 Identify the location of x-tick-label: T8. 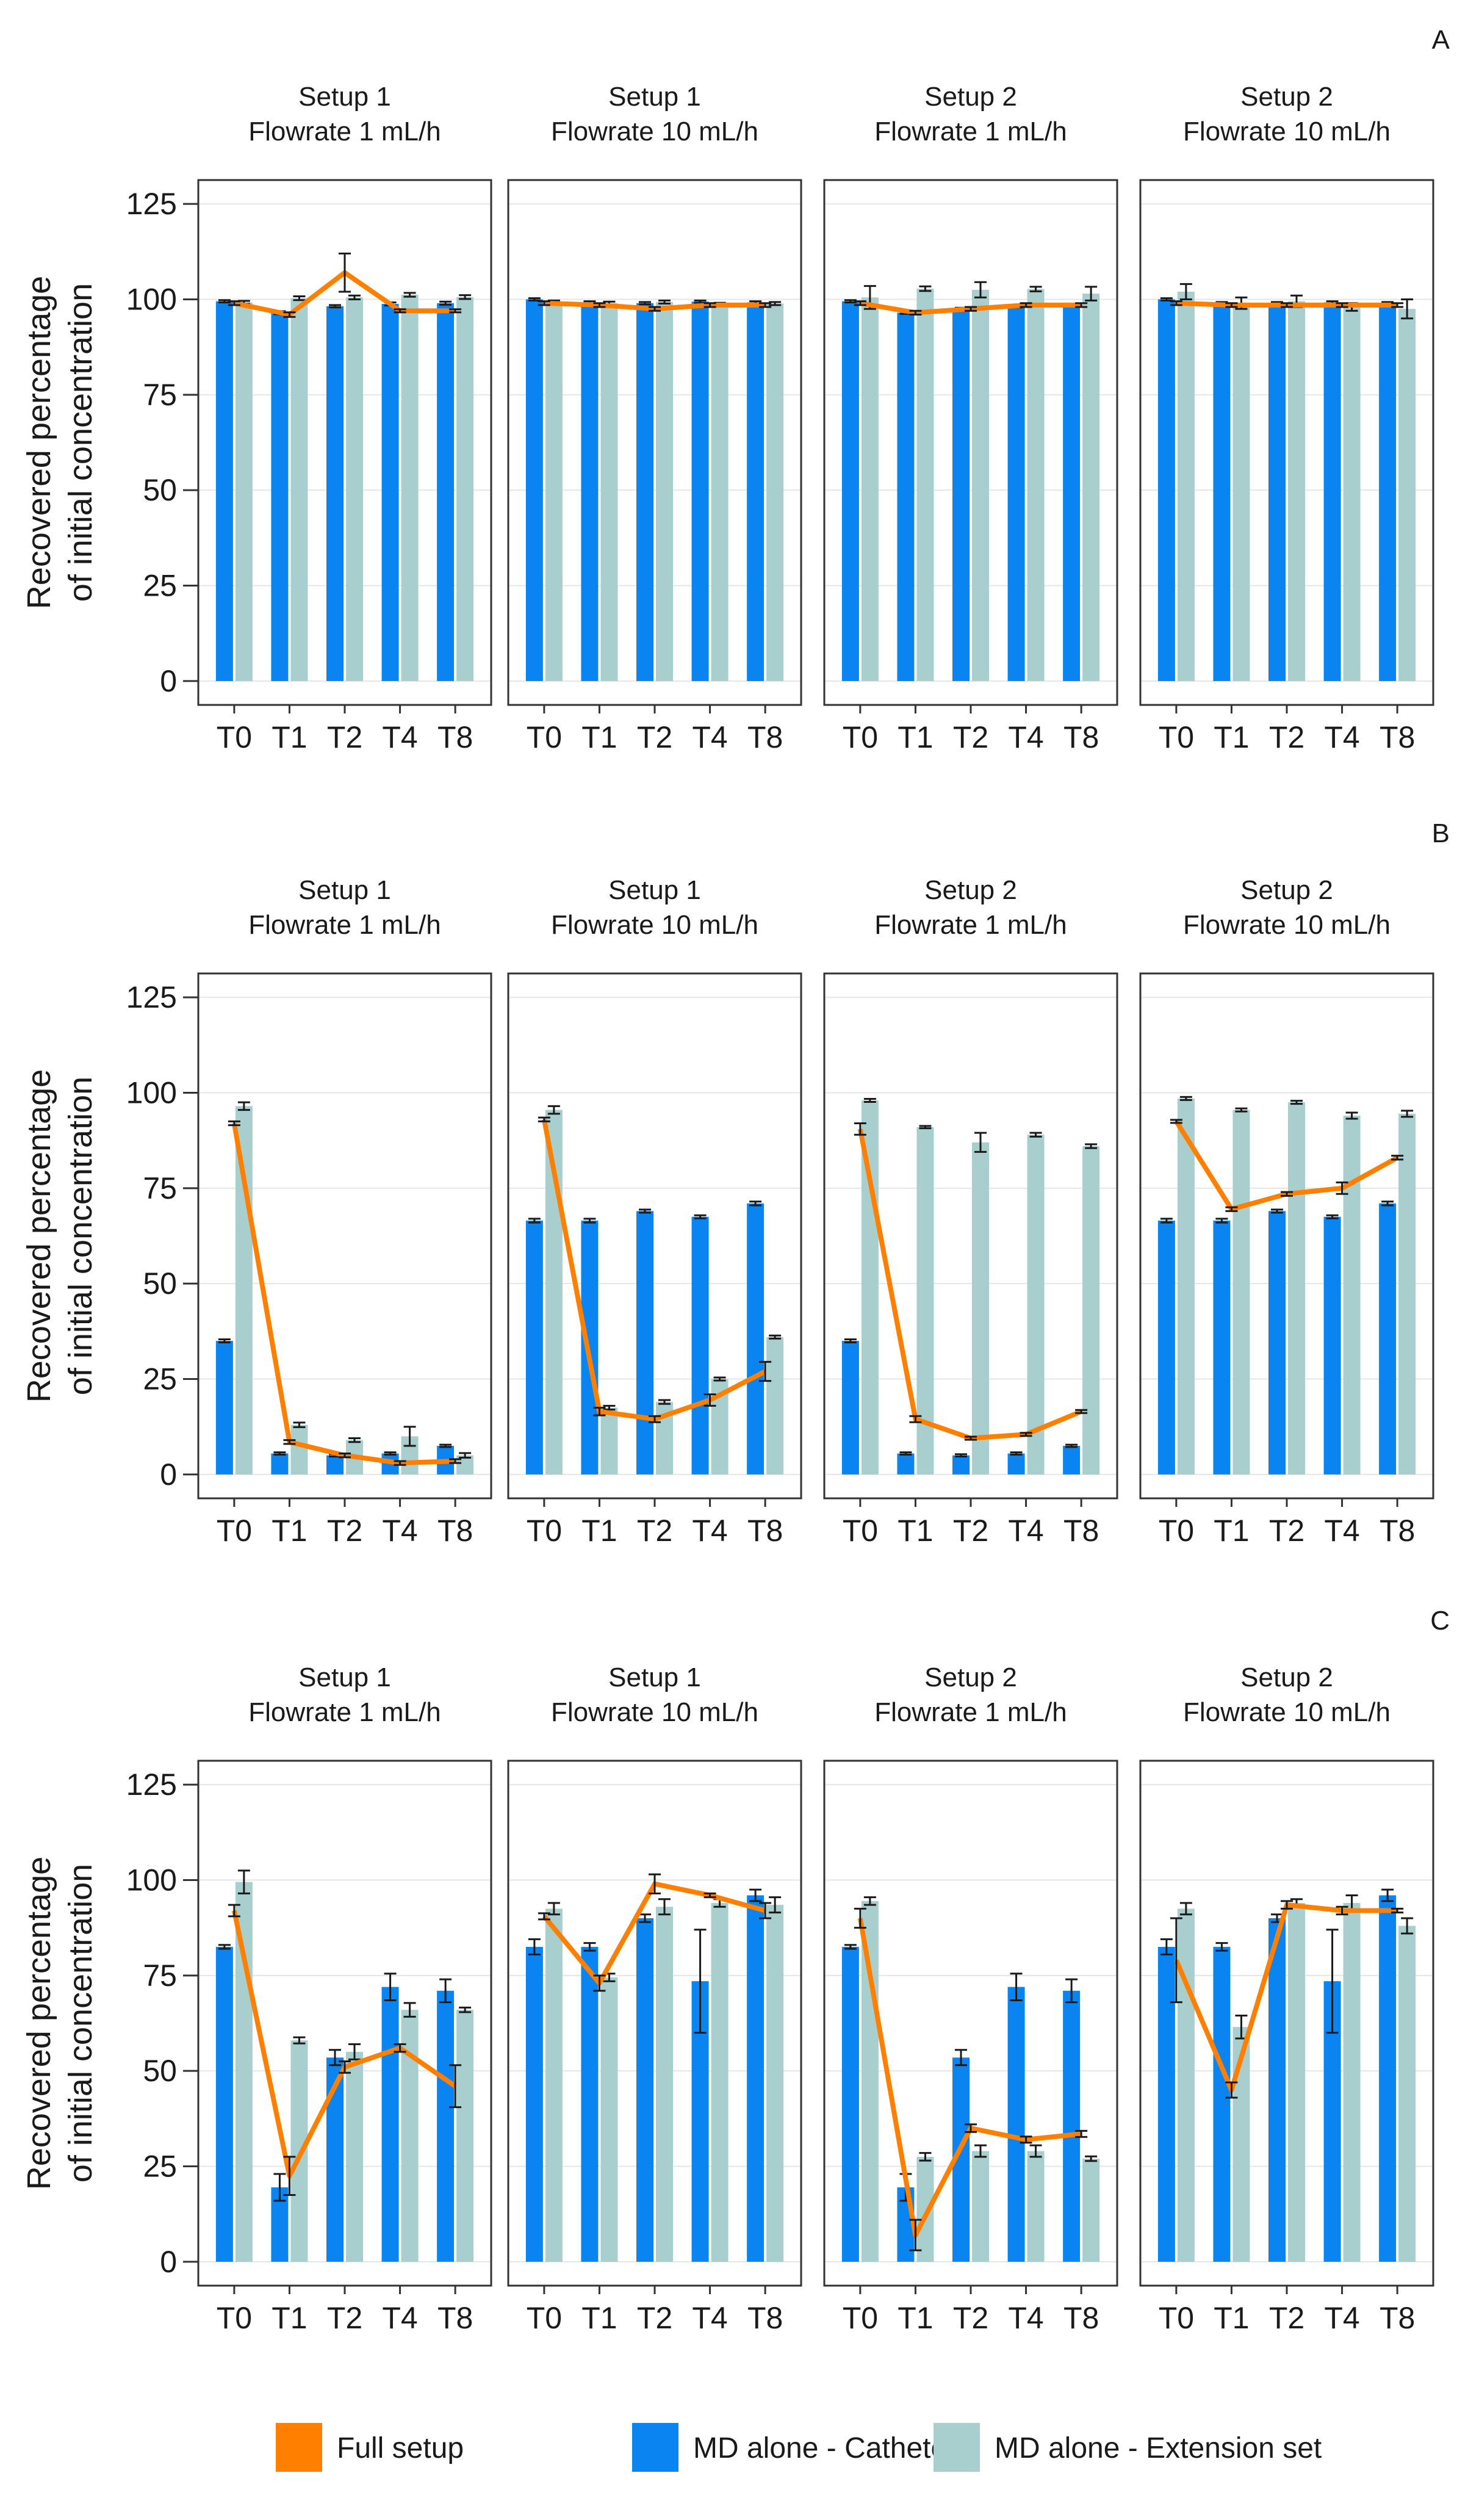
(455, 2318).